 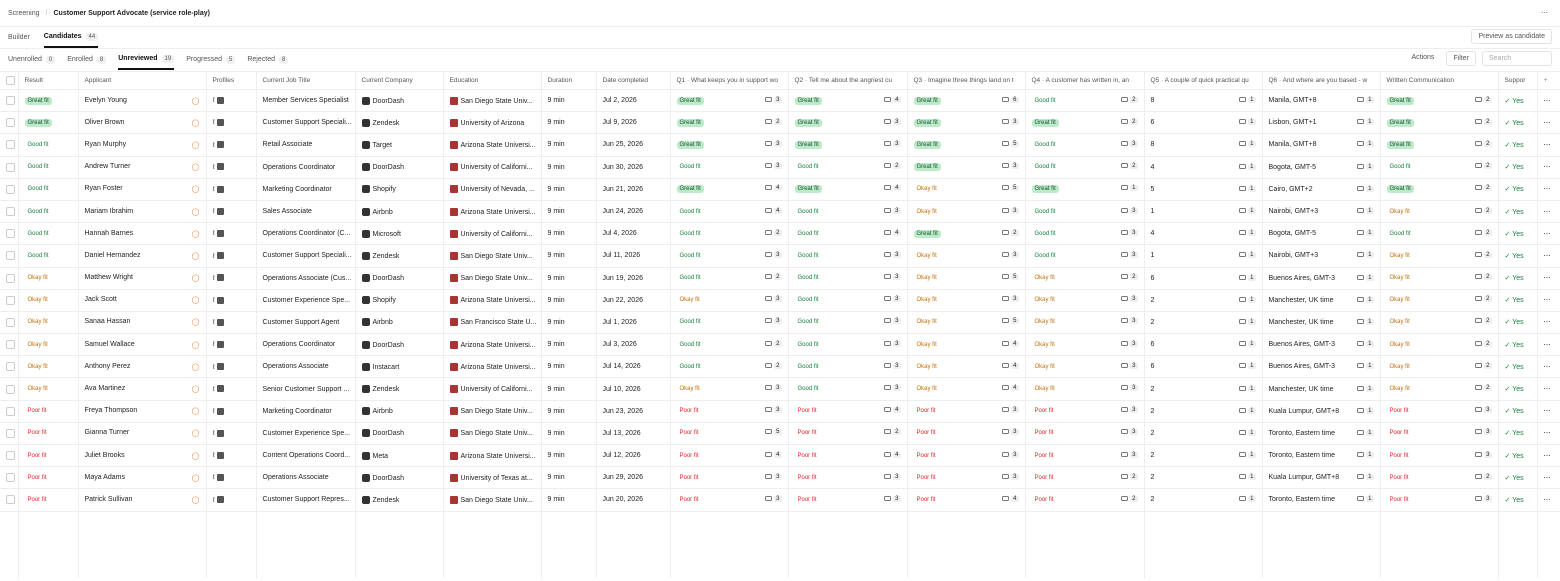 I want to click on add-column: +, so click(x=1548, y=80).